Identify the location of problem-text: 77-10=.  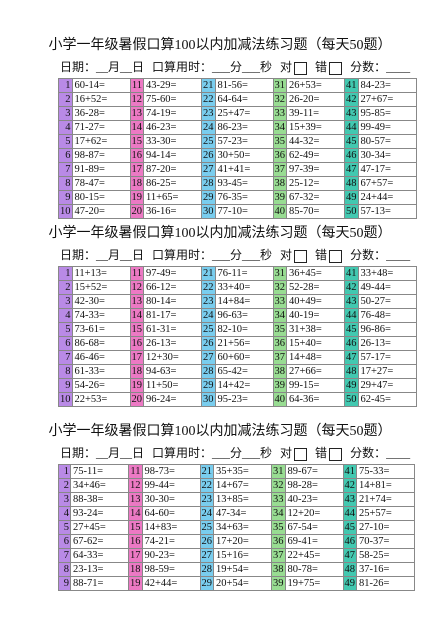
(244, 211).